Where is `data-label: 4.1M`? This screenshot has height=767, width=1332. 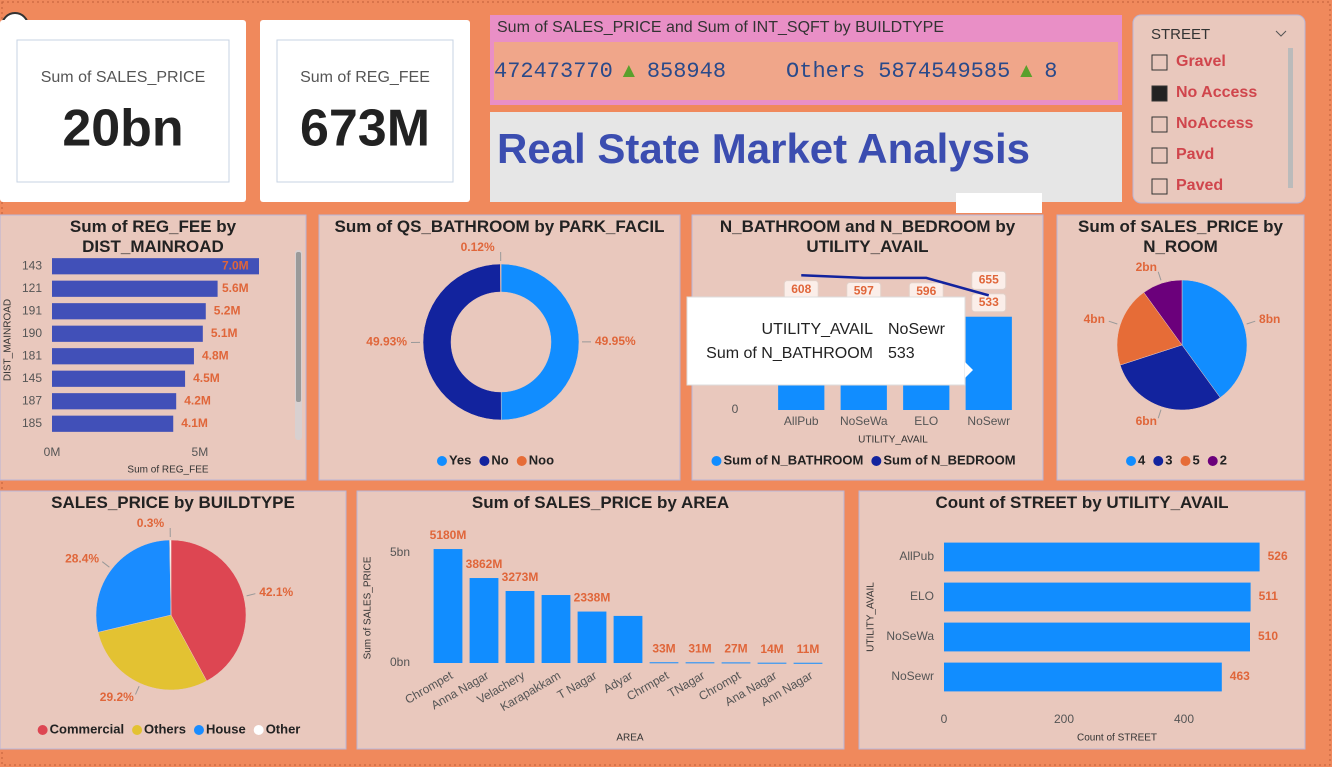
data-label: 4.1M is located at coordinates (194, 423).